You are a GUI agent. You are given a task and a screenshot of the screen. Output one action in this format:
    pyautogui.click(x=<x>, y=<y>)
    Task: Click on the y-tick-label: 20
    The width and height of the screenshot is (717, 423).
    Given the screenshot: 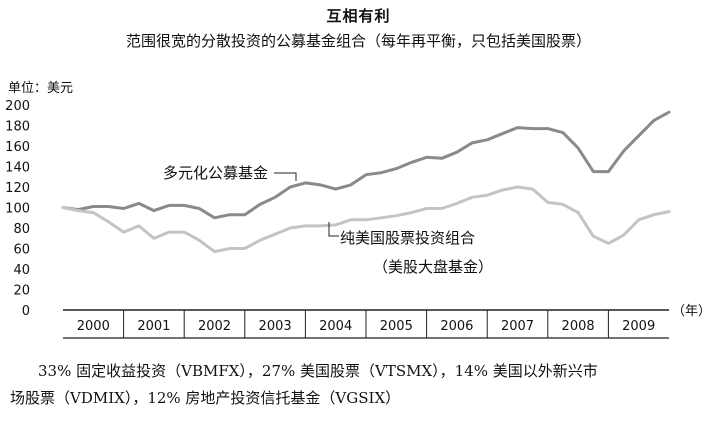 What is the action you would take?
    pyautogui.click(x=21, y=291)
    